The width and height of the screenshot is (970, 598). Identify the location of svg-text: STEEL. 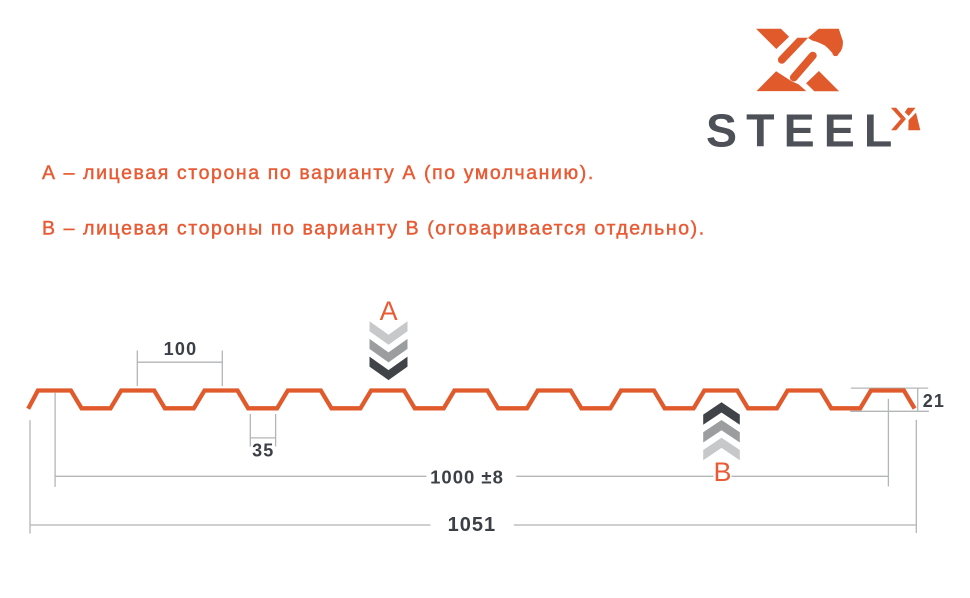
(803, 131).